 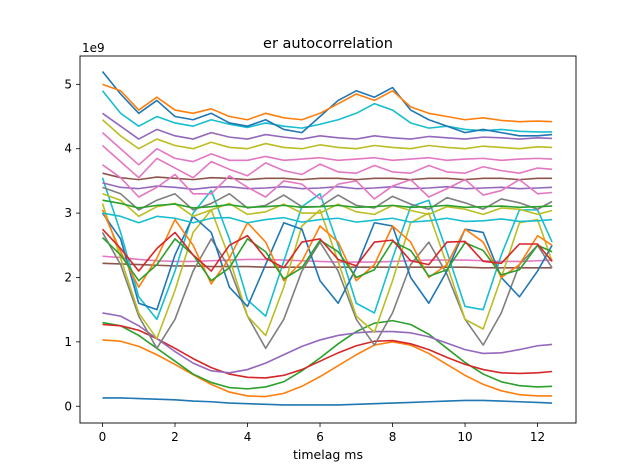 What do you see at coordinates (68, 342) in the screenshot?
I see `y-tick-label: 1` at bounding box center [68, 342].